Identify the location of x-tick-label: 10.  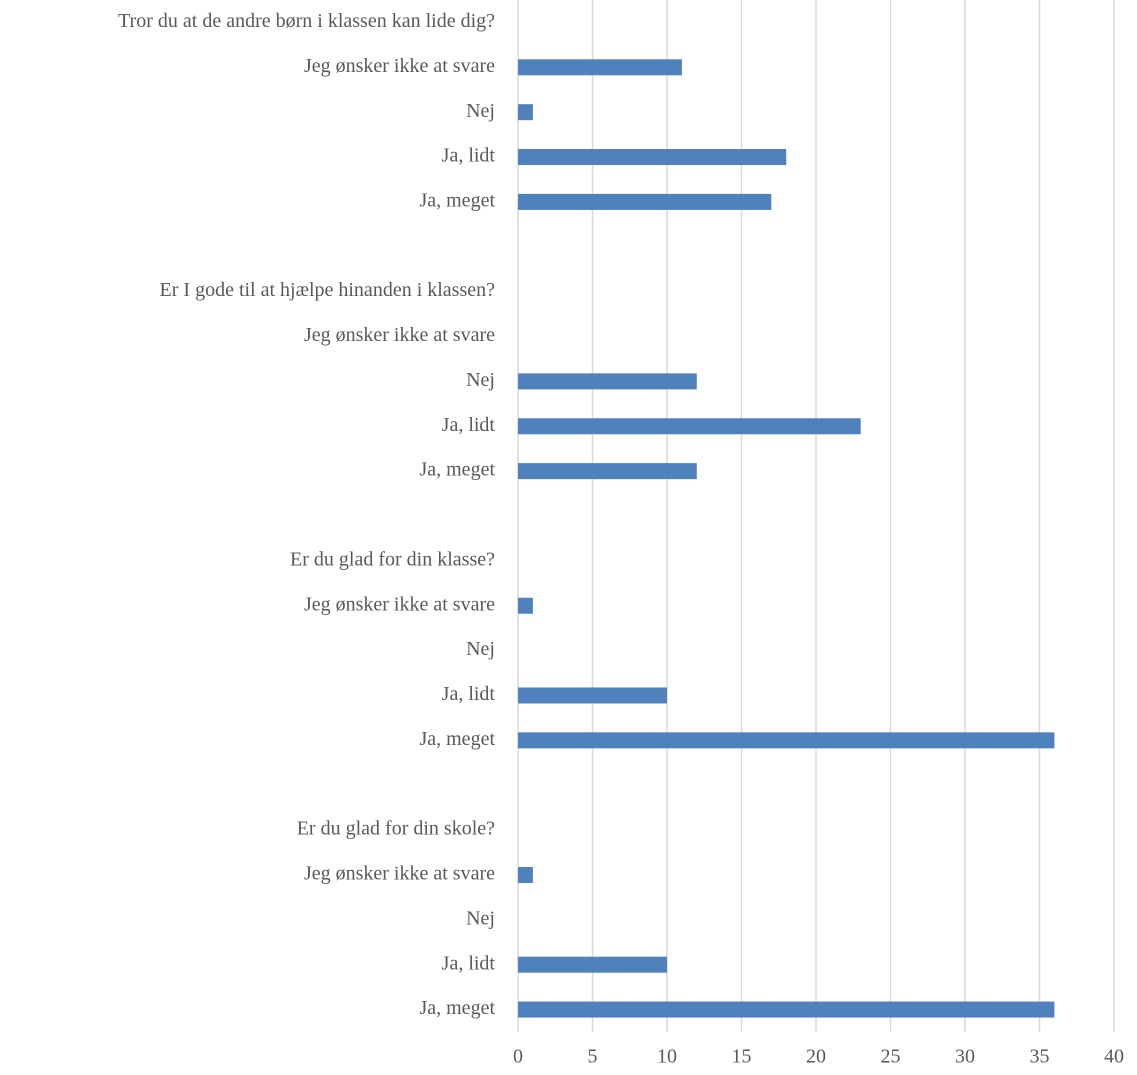
(667, 1057).